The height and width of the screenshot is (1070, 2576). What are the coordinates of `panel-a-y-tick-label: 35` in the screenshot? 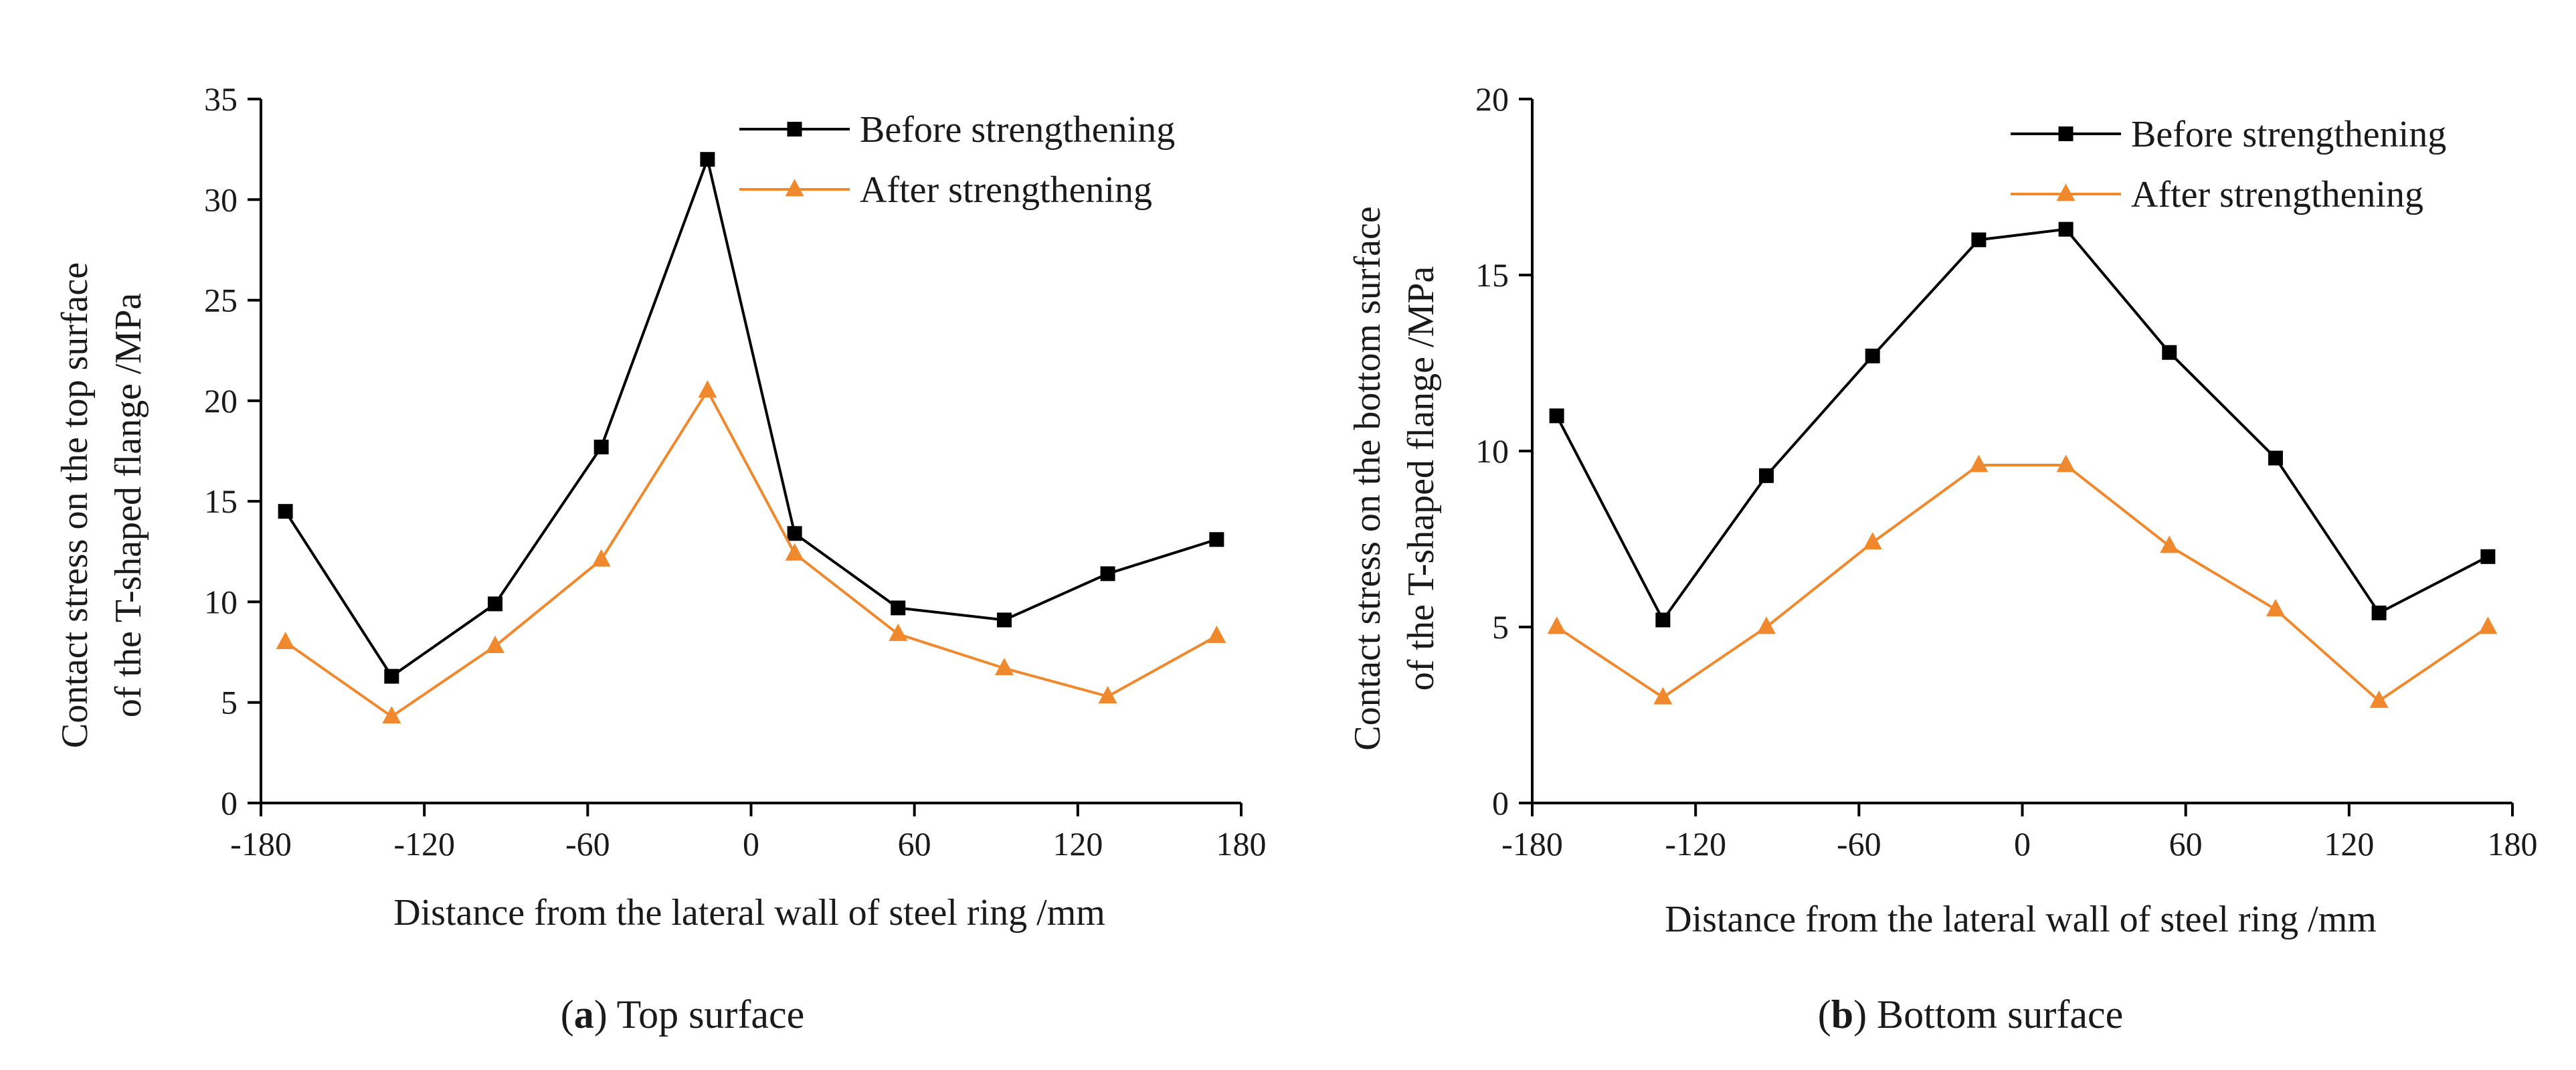 It's located at (221, 99).